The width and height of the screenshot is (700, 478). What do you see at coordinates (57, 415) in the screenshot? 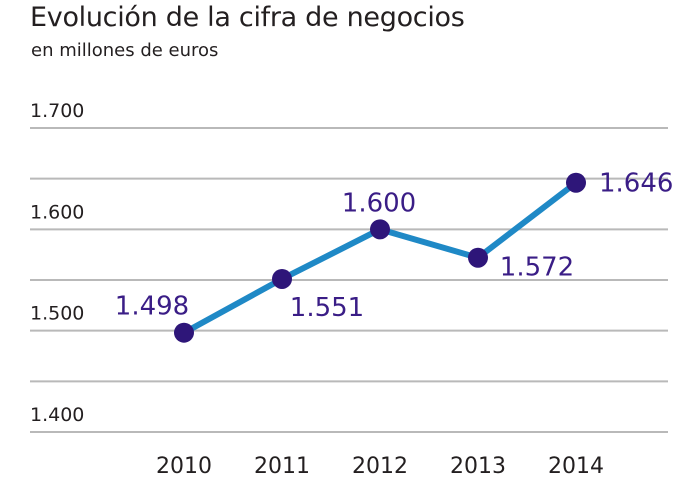
I see `y-tick-label: 1.400` at bounding box center [57, 415].